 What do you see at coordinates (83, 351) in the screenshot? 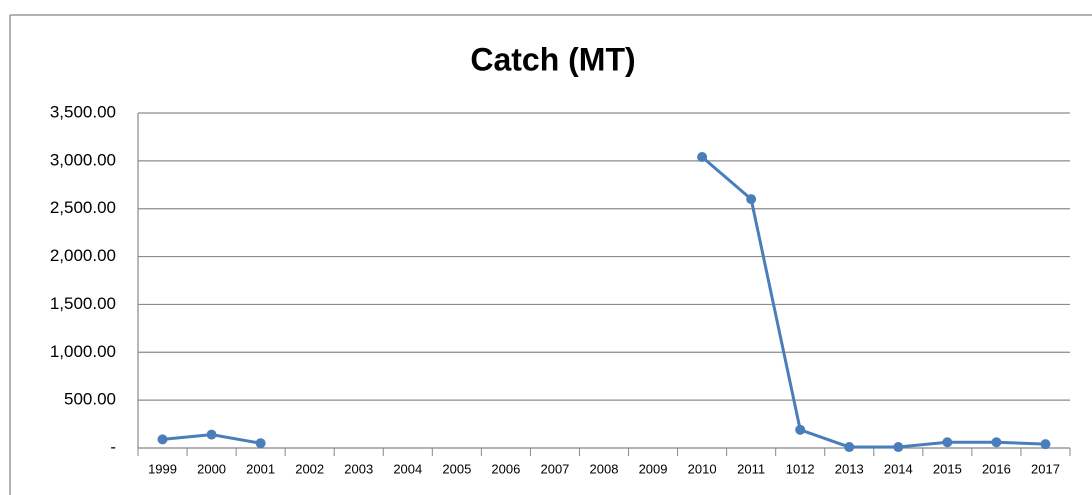
I see `y-tick-label: 1,000.00` at bounding box center [83, 351].